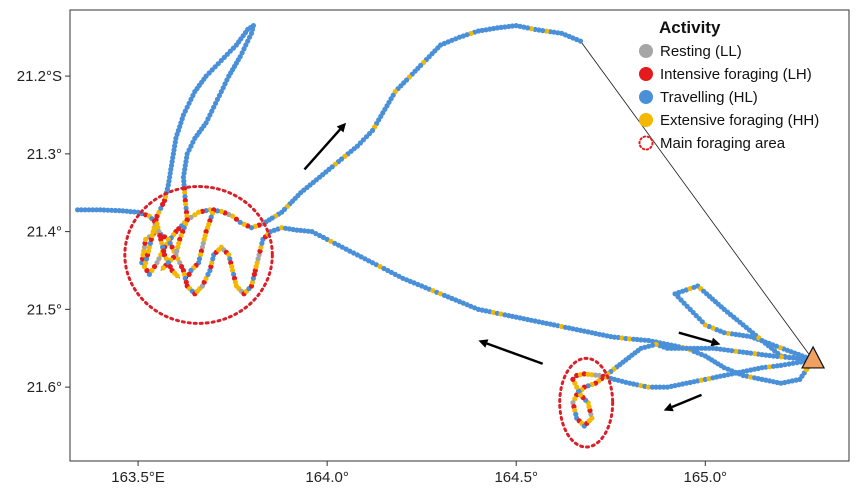 The image size is (859, 496). I want to click on x-tick-label: 165.0°, so click(706, 477).